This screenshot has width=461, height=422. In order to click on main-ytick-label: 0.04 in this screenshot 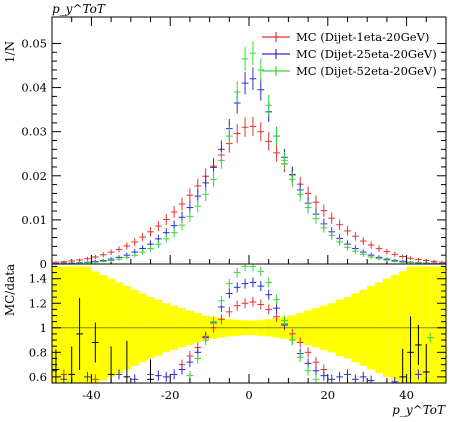, I will do `click(34, 88)`.